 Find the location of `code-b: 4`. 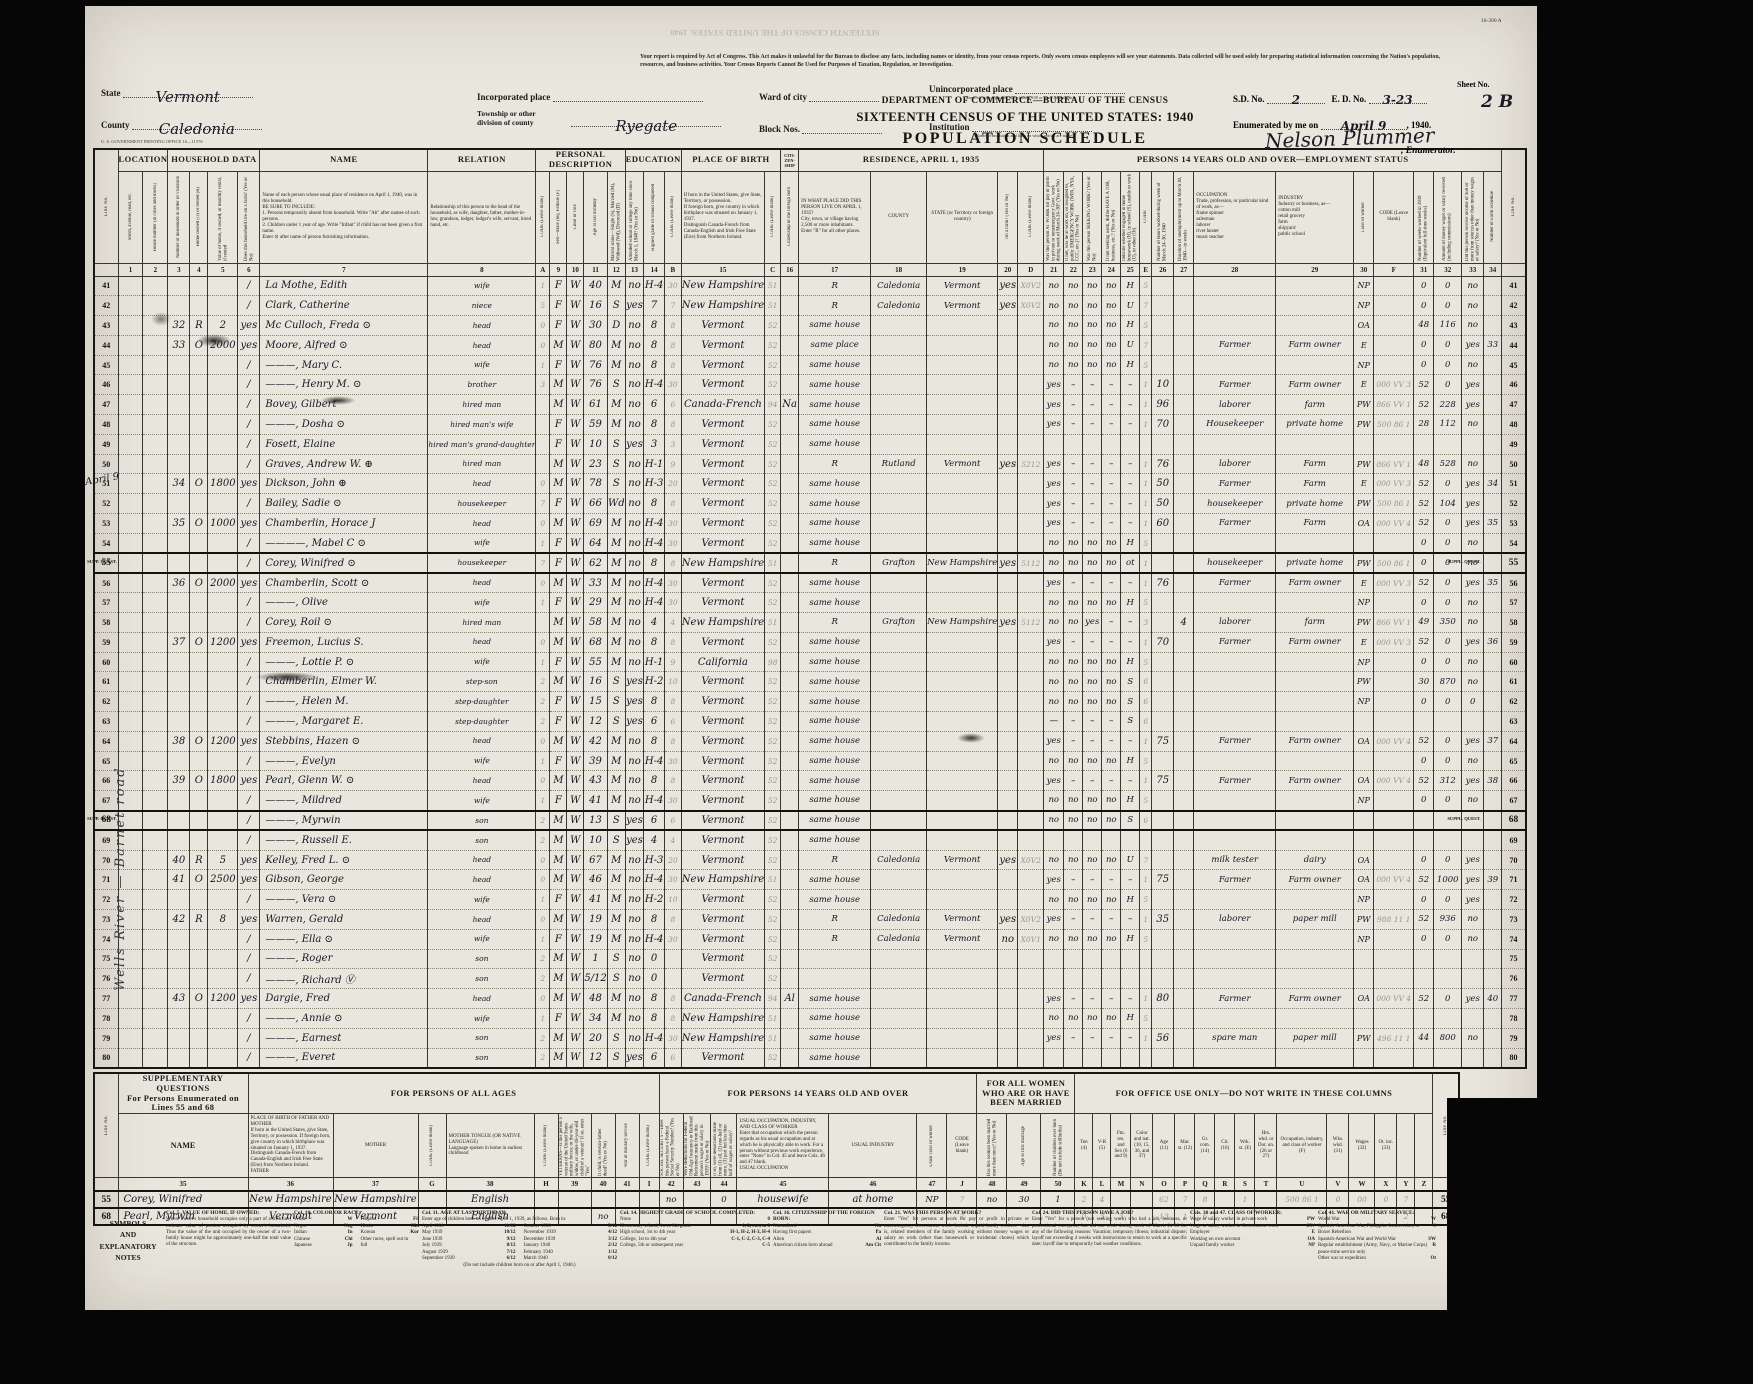

code-b: 4 is located at coordinates (673, 622).